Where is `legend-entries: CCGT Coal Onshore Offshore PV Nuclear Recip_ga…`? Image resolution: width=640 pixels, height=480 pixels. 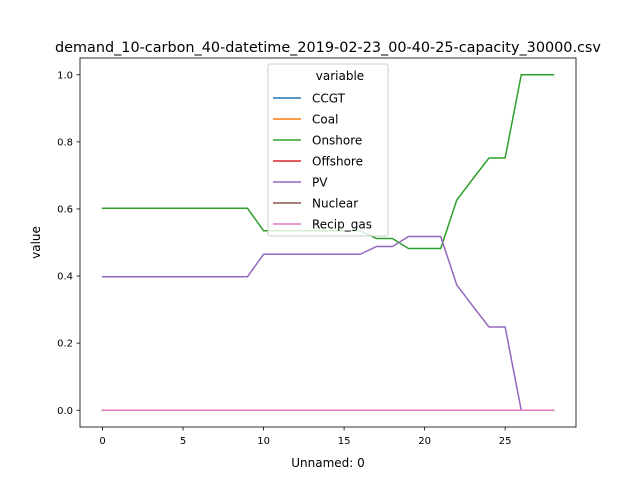 legend-entries: CCGT Coal Onshore Offshore PV Nuclear Recip_ga… is located at coordinates (322, 161).